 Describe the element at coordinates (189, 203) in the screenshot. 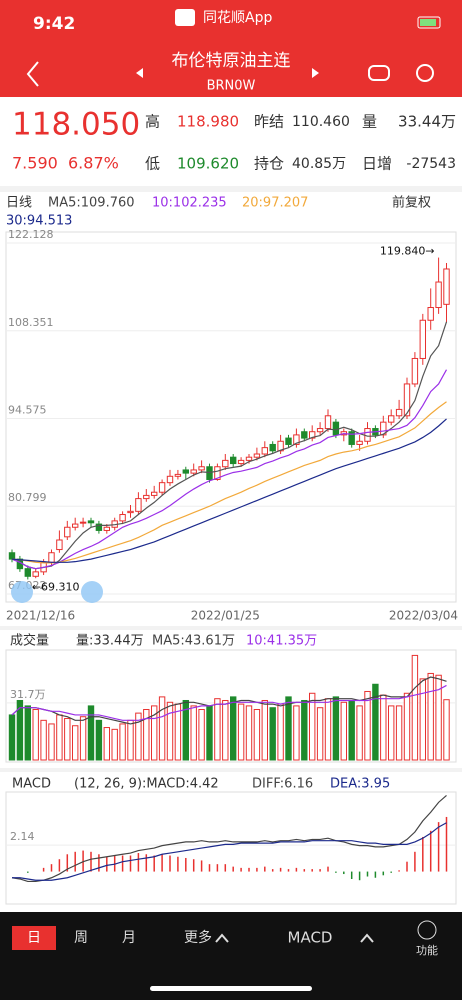

I see `ma10-legend: 10:102.235` at that location.